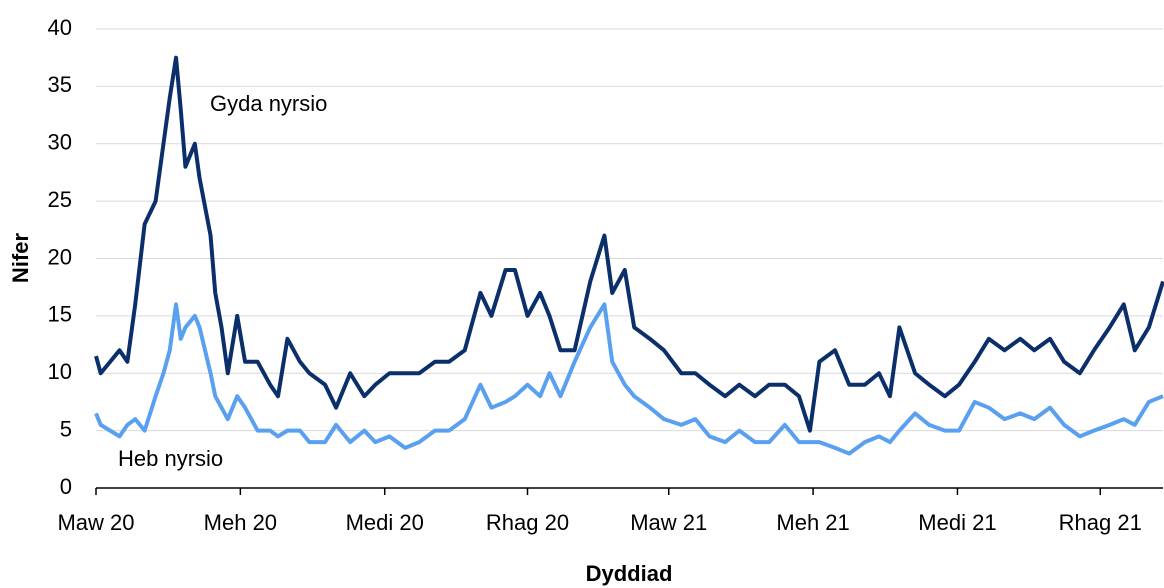 The height and width of the screenshot is (588, 1164). Describe the element at coordinates (170, 458) in the screenshot. I see `series-label: Heb nyrsio` at that location.